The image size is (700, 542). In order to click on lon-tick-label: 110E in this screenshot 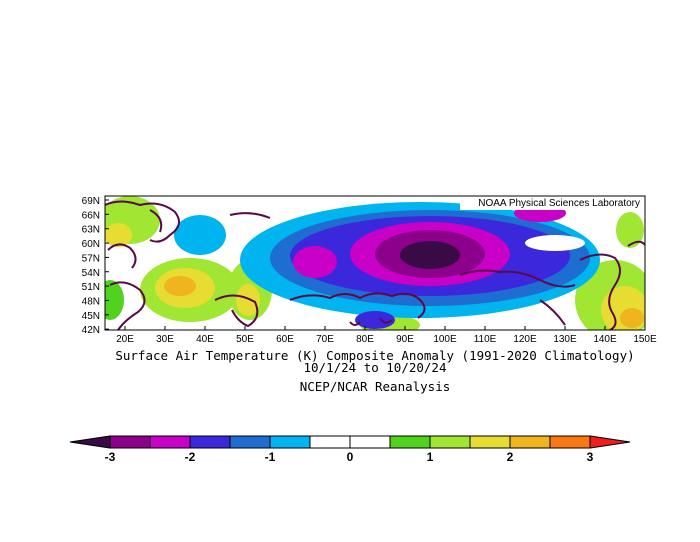, I will do `click(485, 339)`.